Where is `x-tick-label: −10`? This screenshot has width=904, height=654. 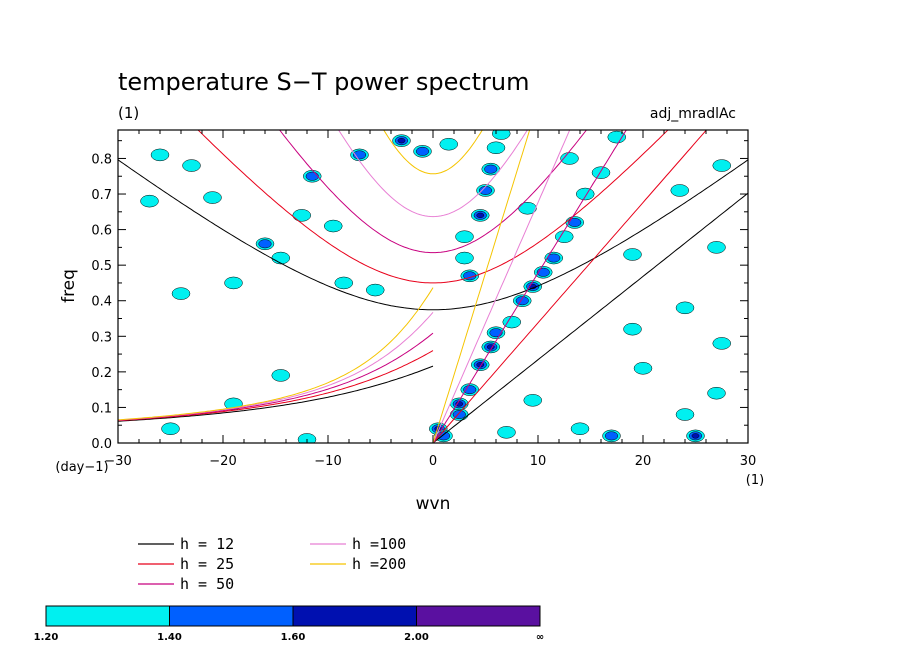 x-tick-label: −10 is located at coordinates (327, 461).